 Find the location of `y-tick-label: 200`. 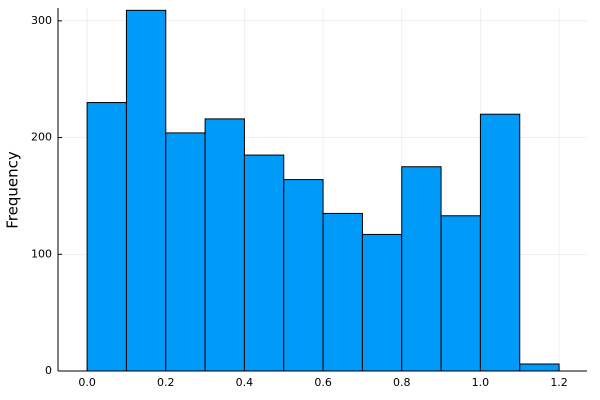

y-tick-label: 200 is located at coordinates (41, 137).